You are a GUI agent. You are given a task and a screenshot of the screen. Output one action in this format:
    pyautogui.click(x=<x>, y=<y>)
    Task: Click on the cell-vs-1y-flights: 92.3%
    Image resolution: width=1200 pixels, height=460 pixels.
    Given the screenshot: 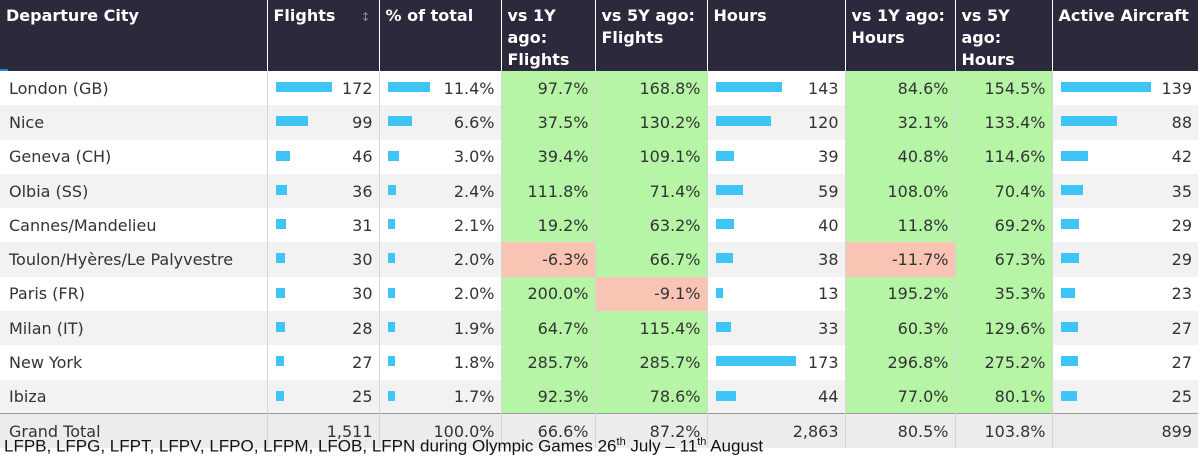 What is the action you would take?
    pyautogui.click(x=547, y=396)
    